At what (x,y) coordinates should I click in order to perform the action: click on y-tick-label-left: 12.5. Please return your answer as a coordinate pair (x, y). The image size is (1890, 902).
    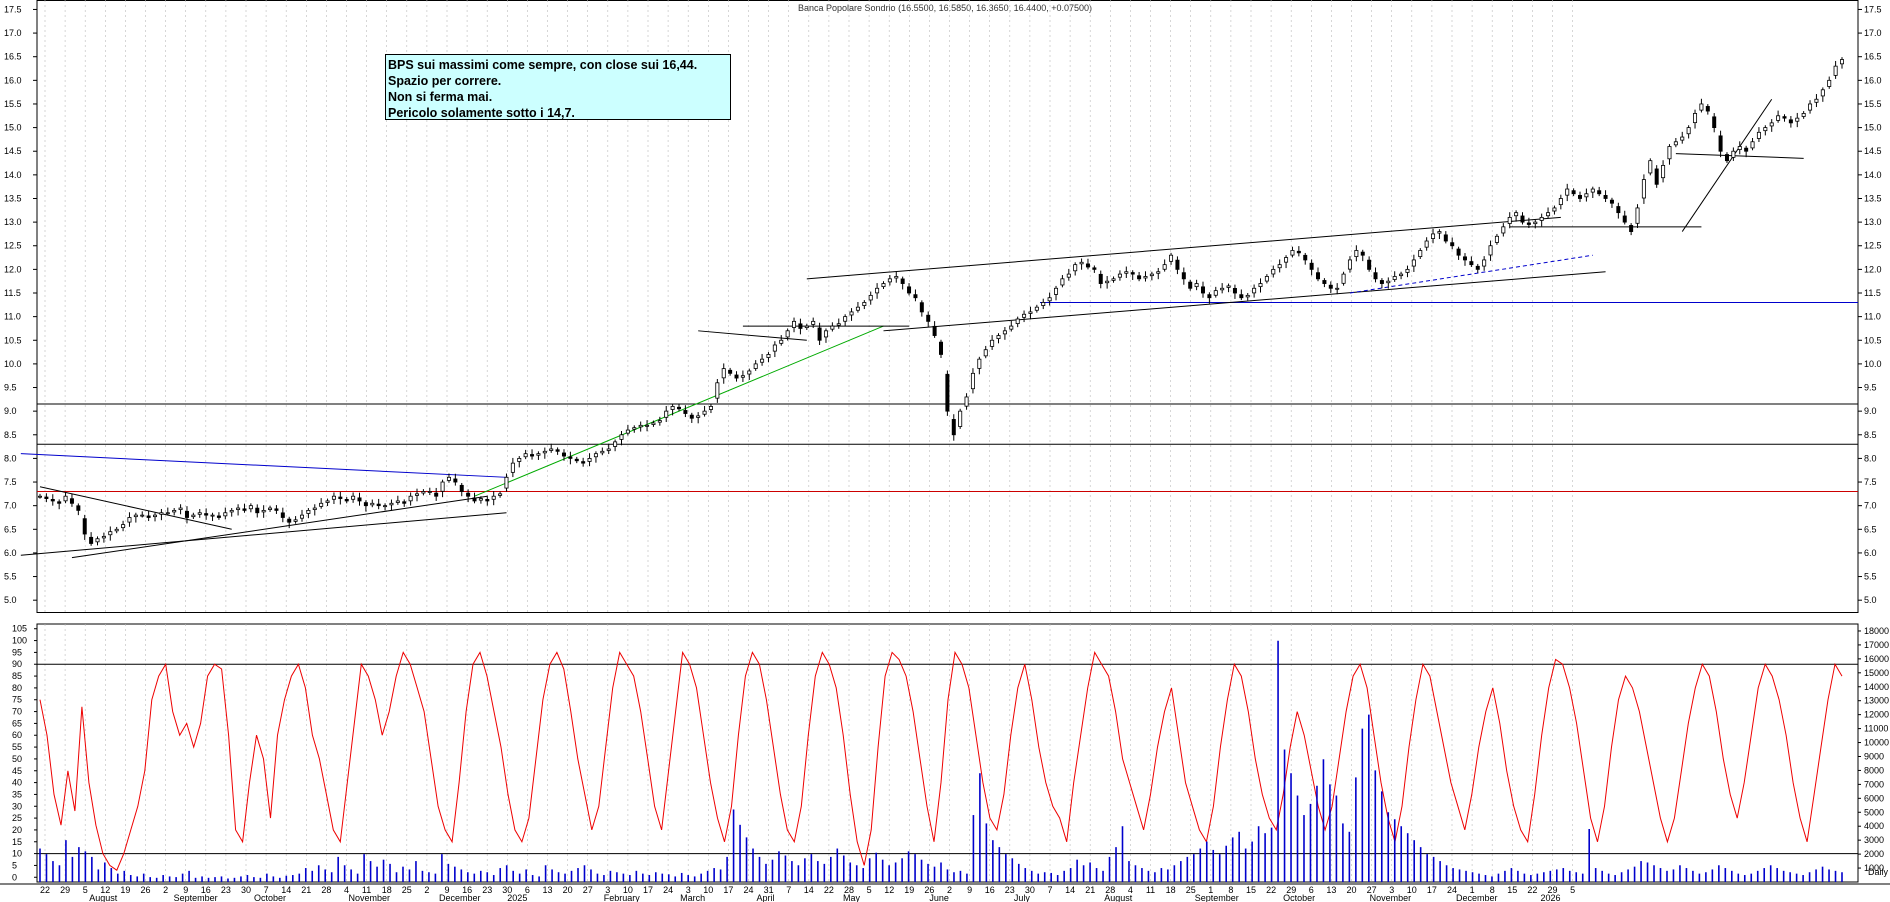
    Looking at the image, I should click on (13, 246).